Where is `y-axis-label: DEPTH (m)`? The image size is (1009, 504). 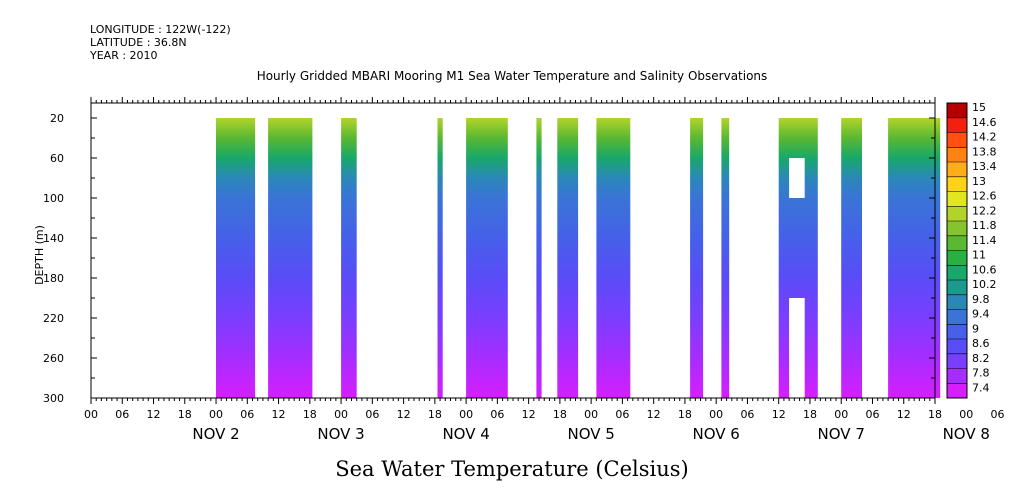 y-axis-label: DEPTH (m) is located at coordinates (39, 255).